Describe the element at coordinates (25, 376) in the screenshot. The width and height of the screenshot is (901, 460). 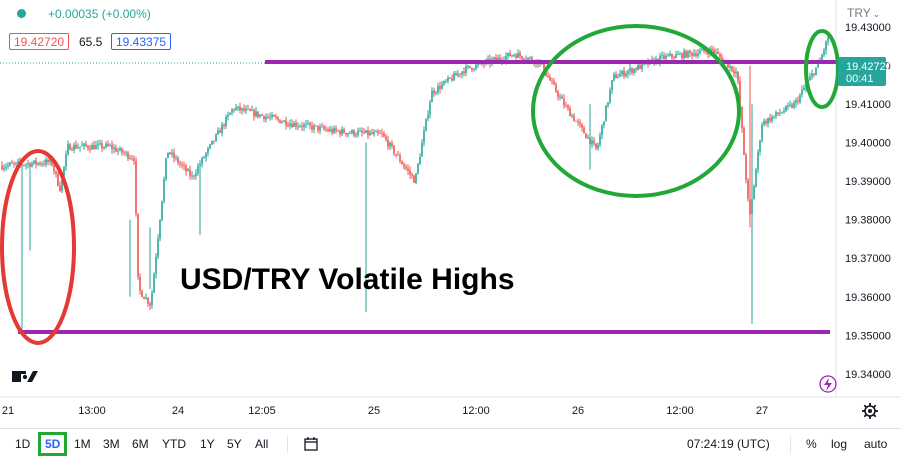
I see `tradingview-logo-icon` at that location.